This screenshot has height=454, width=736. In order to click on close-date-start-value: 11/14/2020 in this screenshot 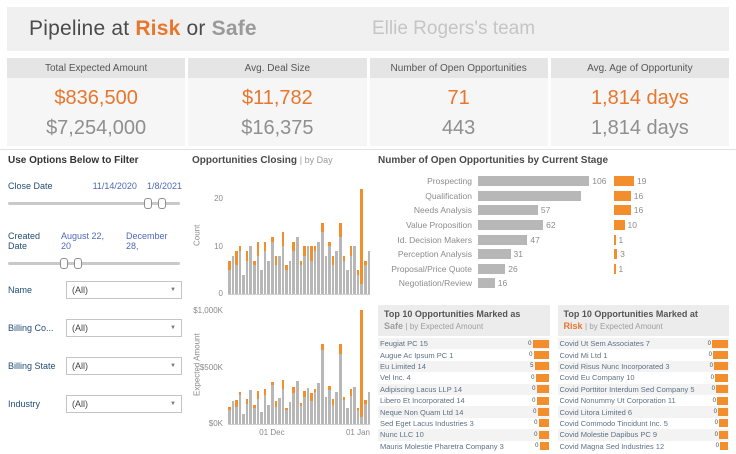, I will do `click(114, 186)`.